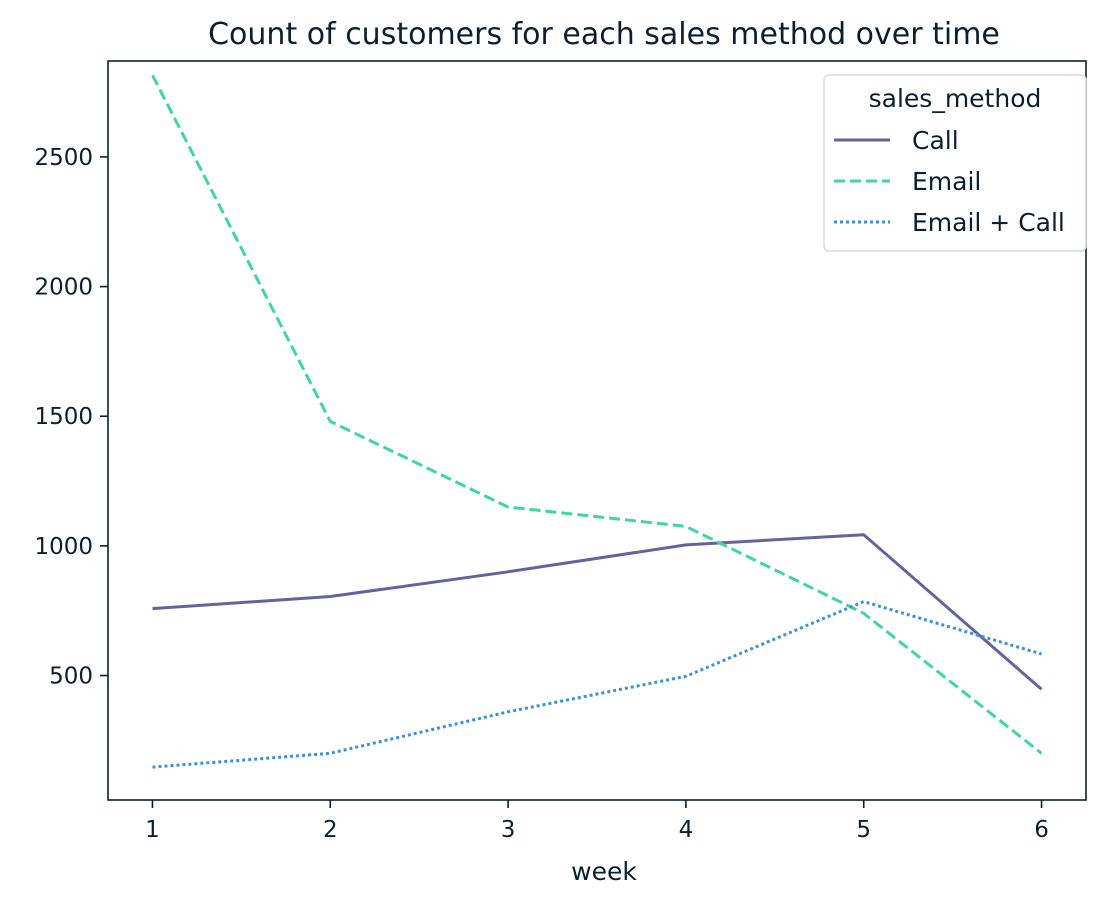  What do you see at coordinates (686, 830) in the screenshot?
I see `x-tick-label: 4` at bounding box center [686, 830].